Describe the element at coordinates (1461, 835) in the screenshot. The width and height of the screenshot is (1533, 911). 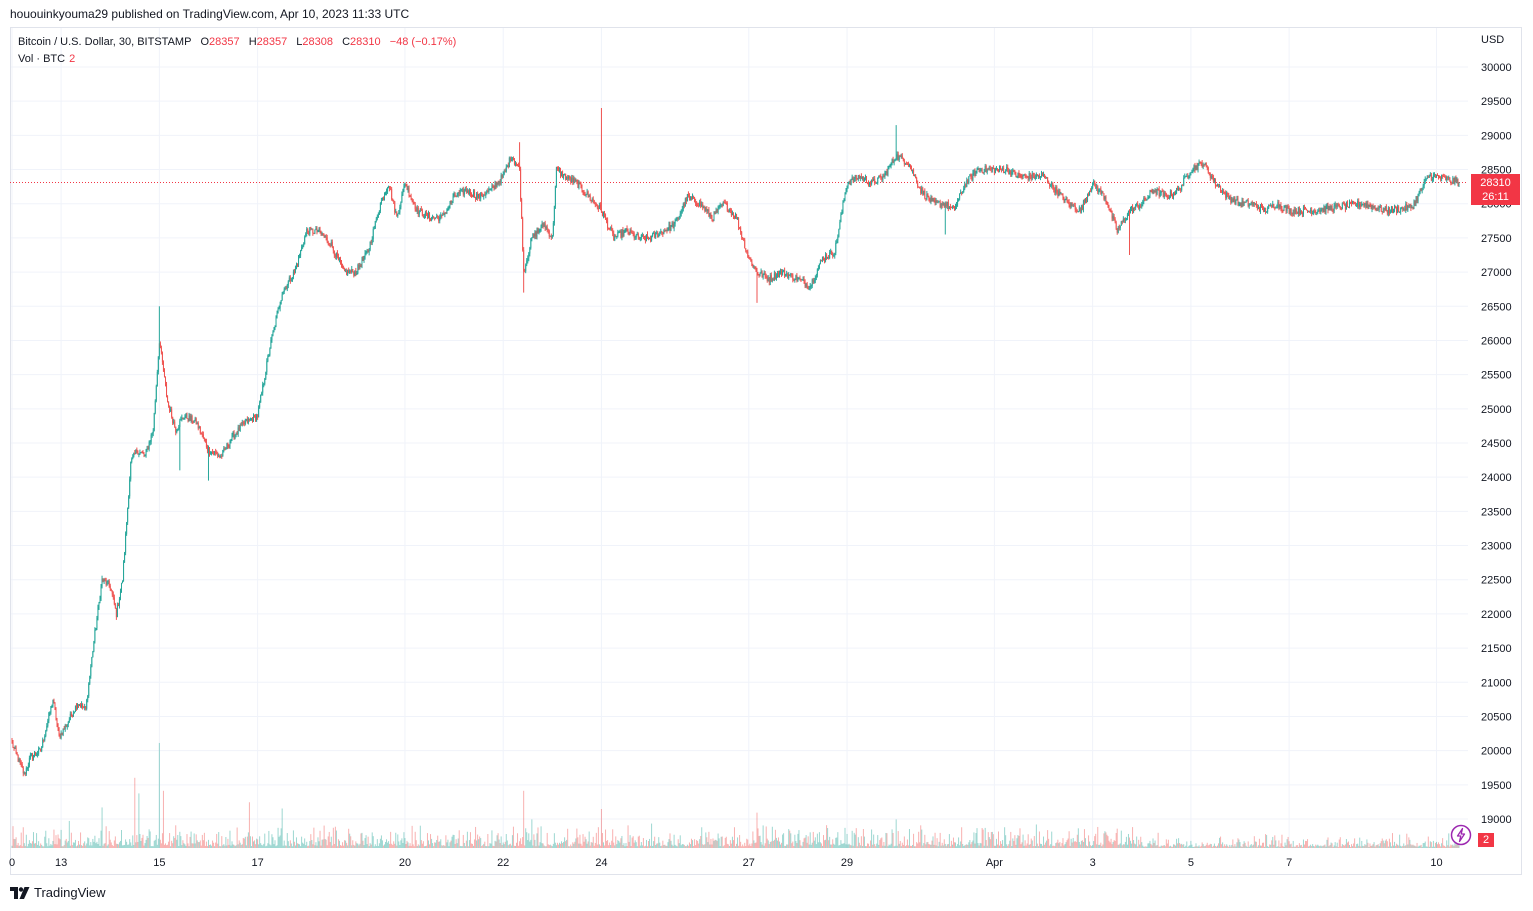
I see `lightning-icon` at that location.